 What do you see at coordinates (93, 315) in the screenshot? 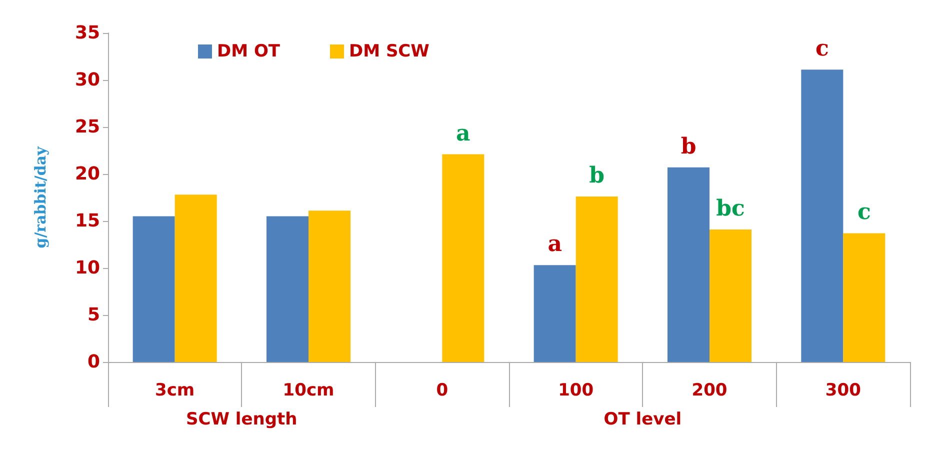
I see `y-tick-label: 5` at bounding box center [93, 315].